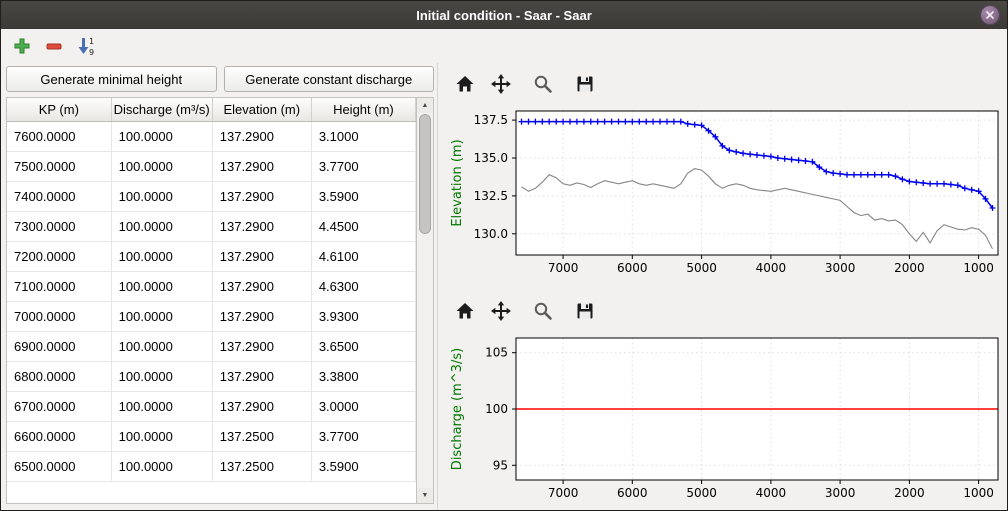 This screenshot has width=1008, height=511. What do you see at coordinates (59, 406) in the screenshot?
I see `table-cell: 6700.0000` at bounding box center [59, 406].